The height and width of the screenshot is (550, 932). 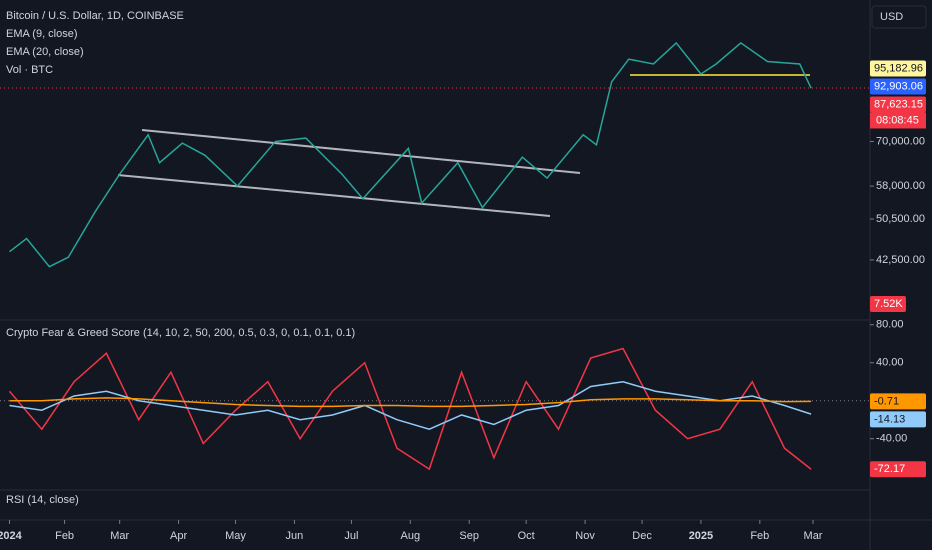 What do you see at coordinates (889, 419) in the screenshot?
I see `last-value-label: -14.13` at bounding box center [889, 419].